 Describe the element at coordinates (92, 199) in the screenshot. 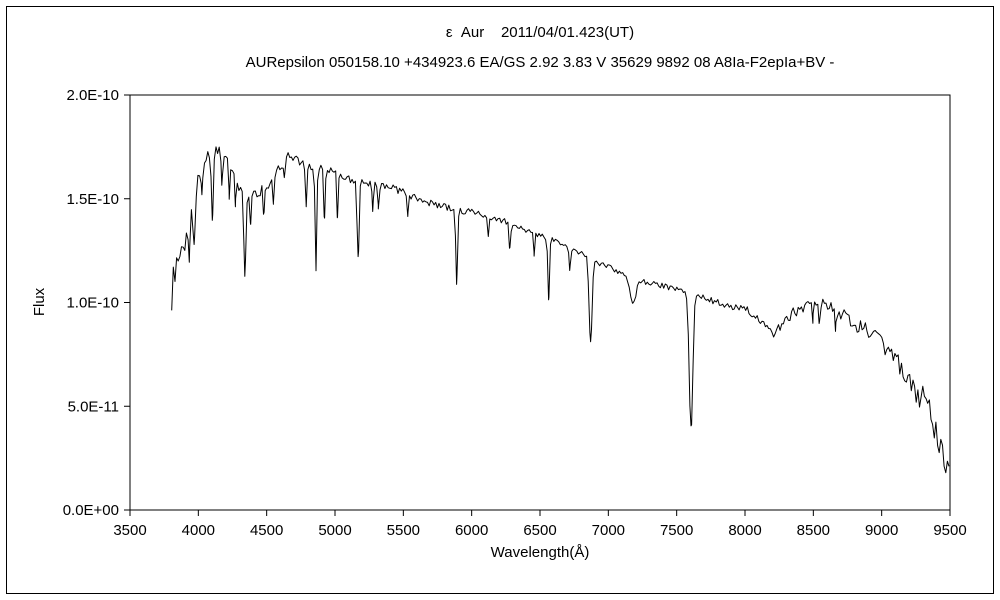

I see `y-tick-label: 1.5E-10` at that location.